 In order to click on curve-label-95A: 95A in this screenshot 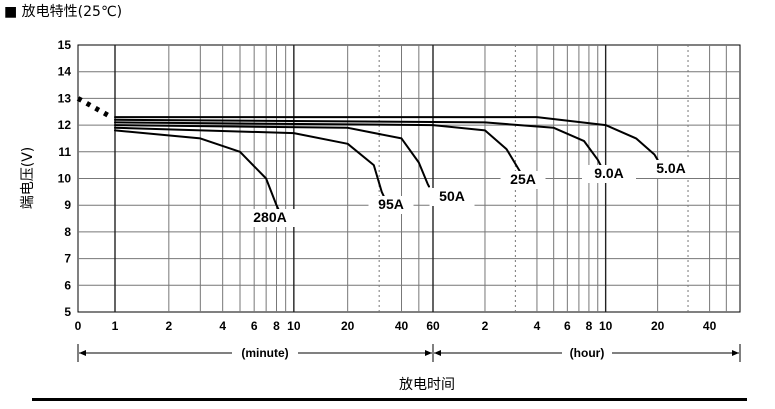, I will do `click(391, 204)`.